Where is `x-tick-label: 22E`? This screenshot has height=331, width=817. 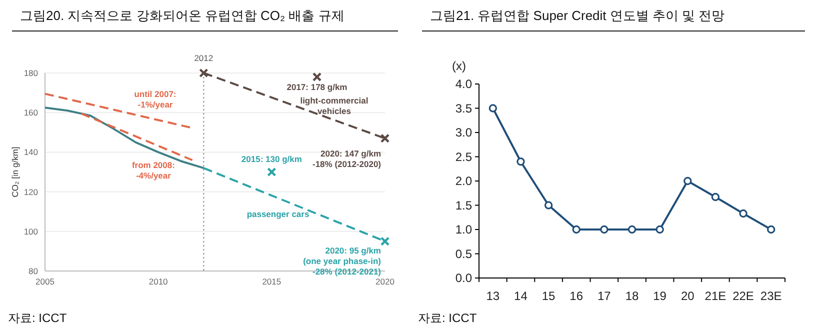 x-tick-label: 22E is located at coordinates (743, 296).